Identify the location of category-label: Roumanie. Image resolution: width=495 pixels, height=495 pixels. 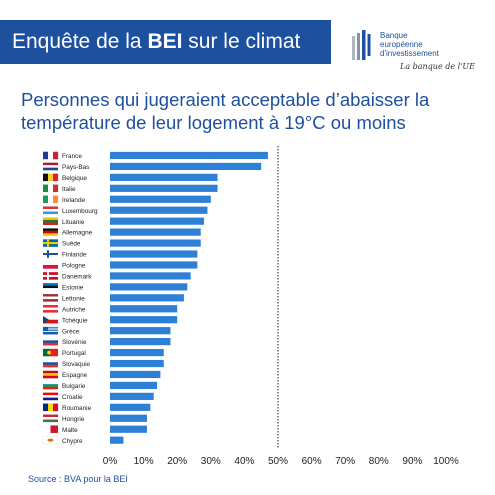
(77, 408).